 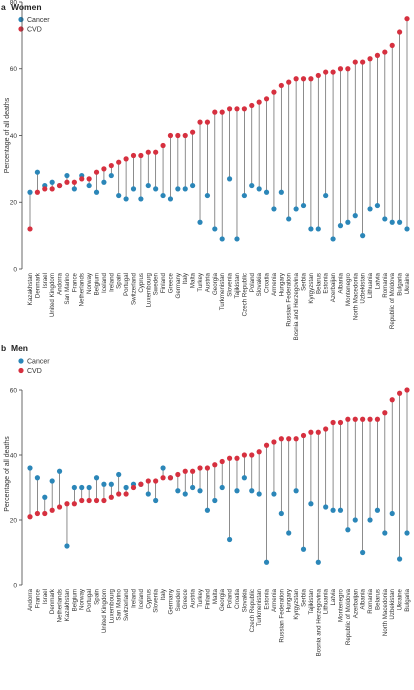 I want to click on x-tick-label: Czech Republic, so click(x=252, y=610).